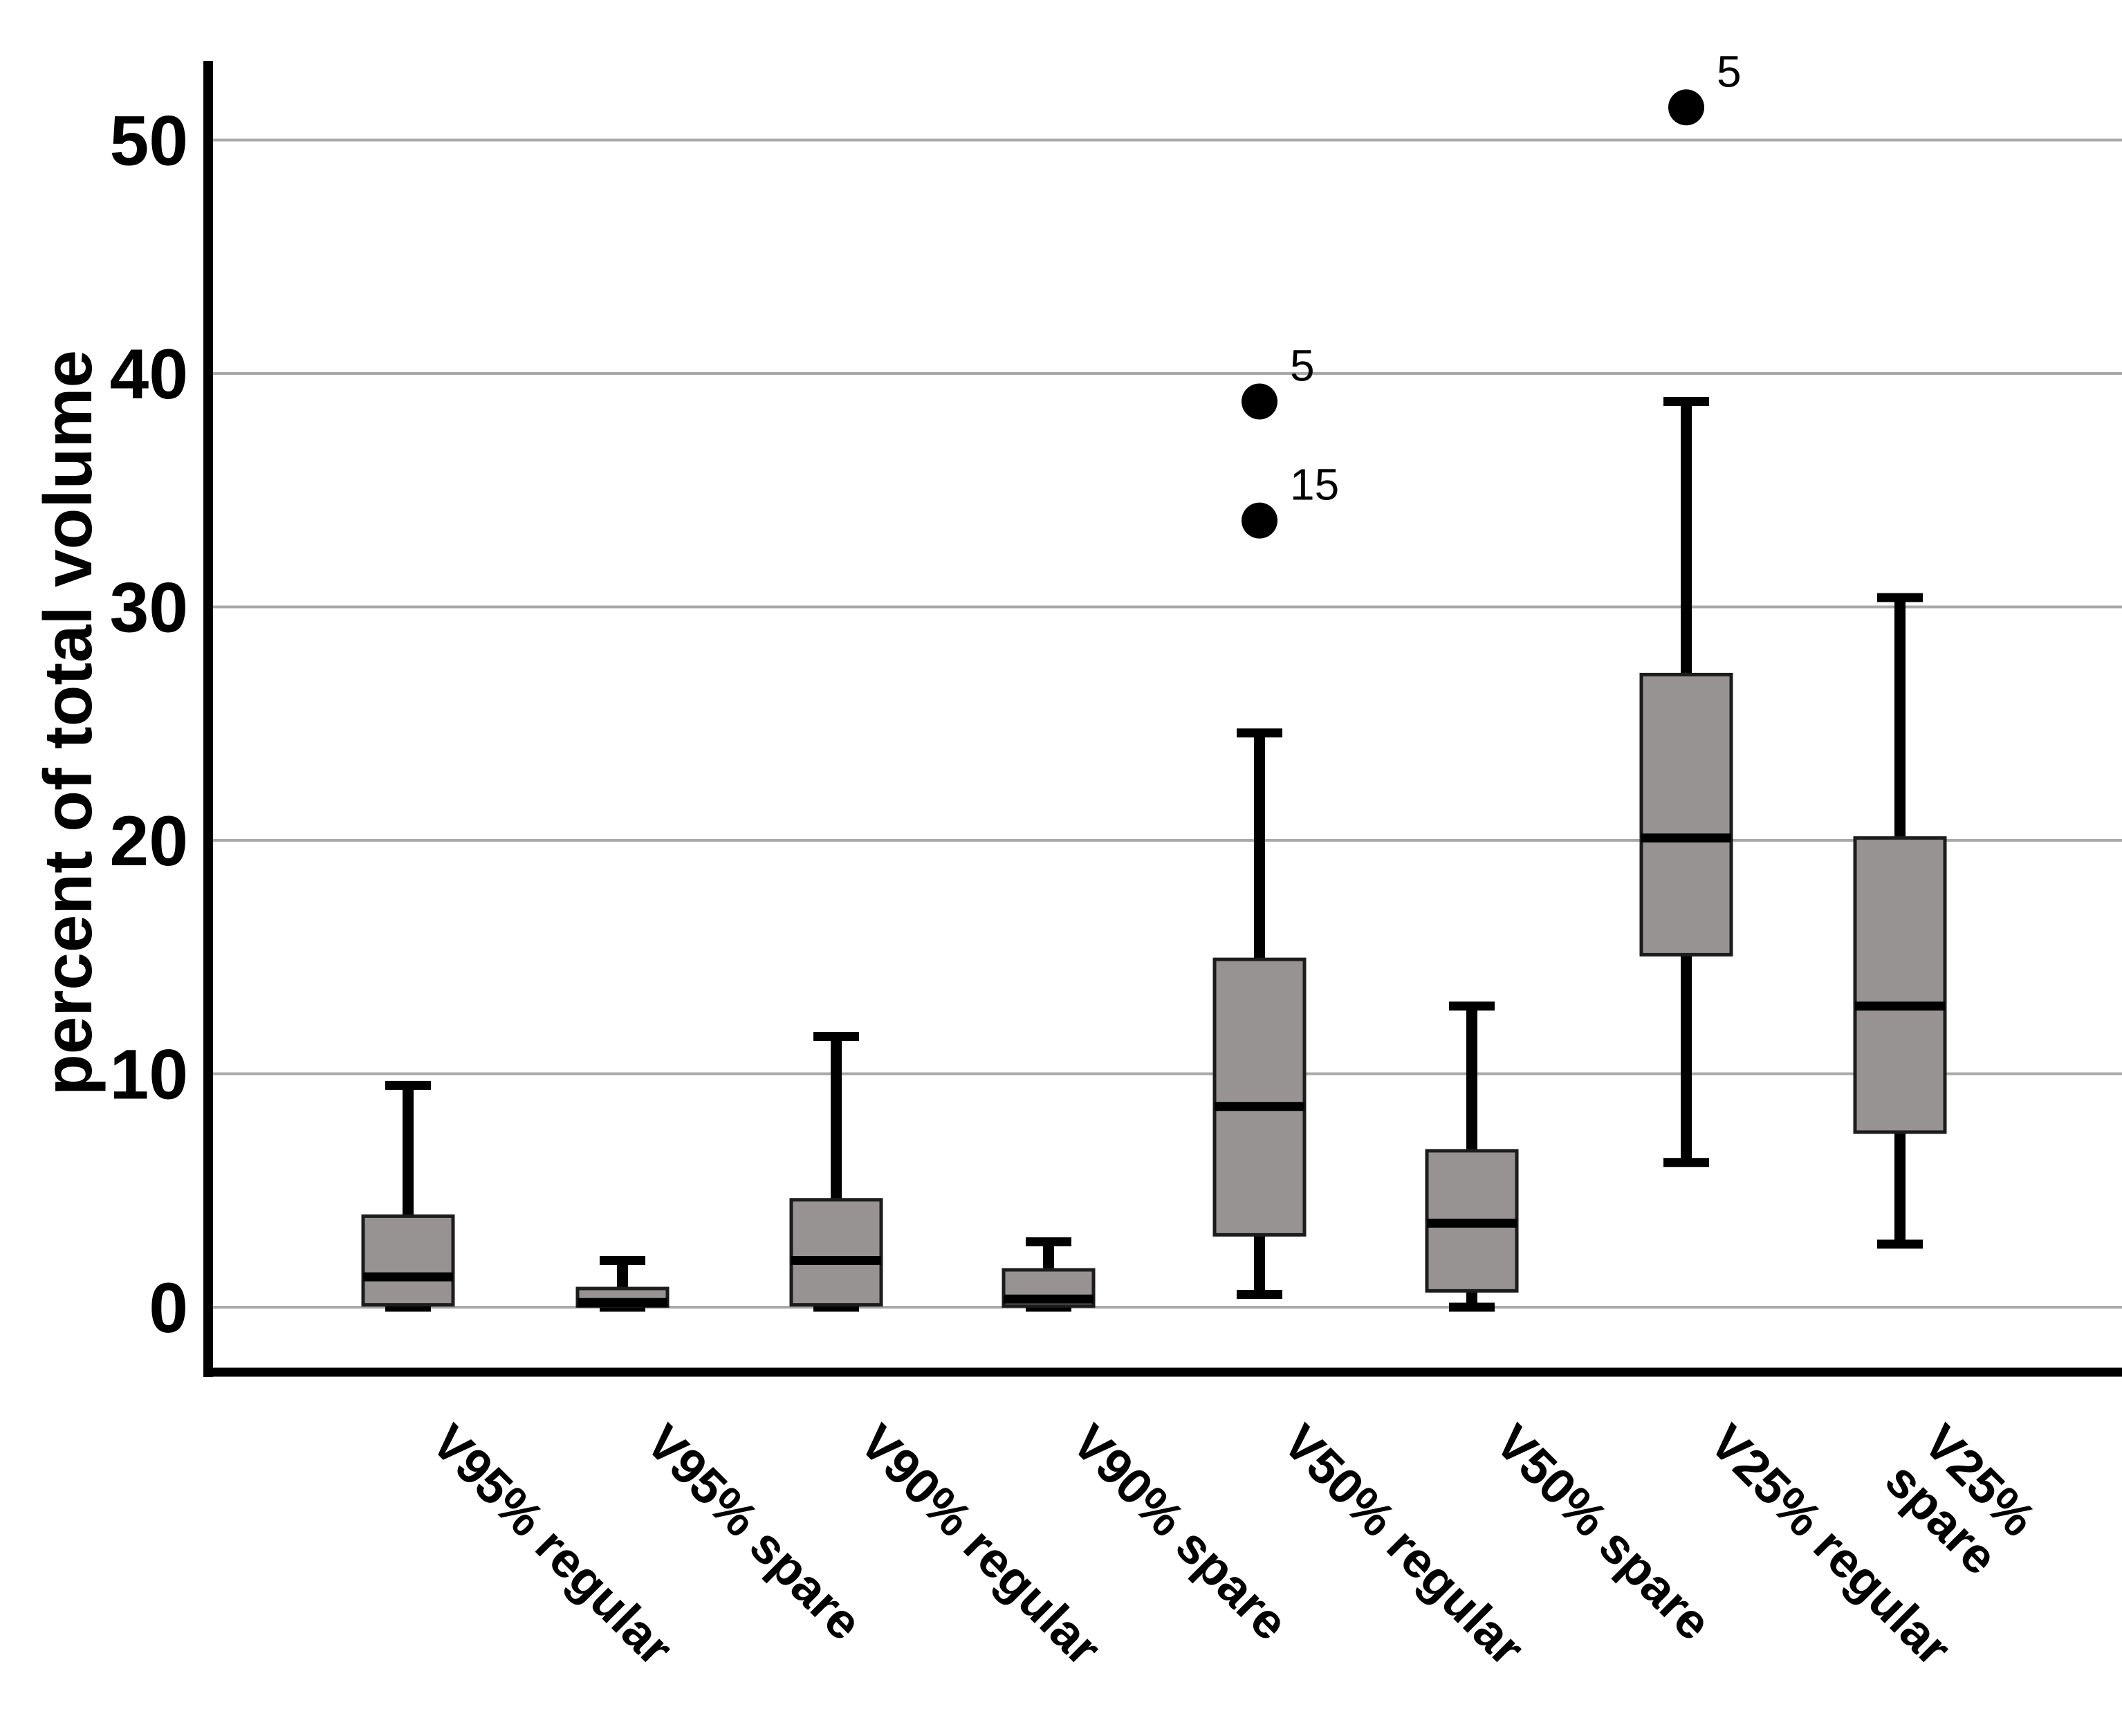 The width and height of the screenshot is (2122, 1736). What do you see at coordinates (149, 1074) in the screenshot?
I see `y-tick-label-10: 10` at bounding box center [149, 1074].